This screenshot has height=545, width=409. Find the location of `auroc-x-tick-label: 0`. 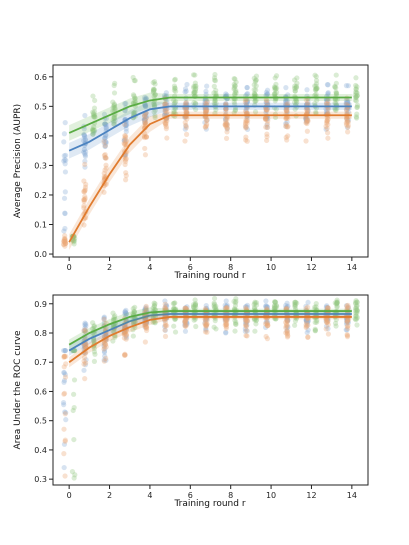

auroc-x-tick-label: 0 is located at coordinates (69, 495).